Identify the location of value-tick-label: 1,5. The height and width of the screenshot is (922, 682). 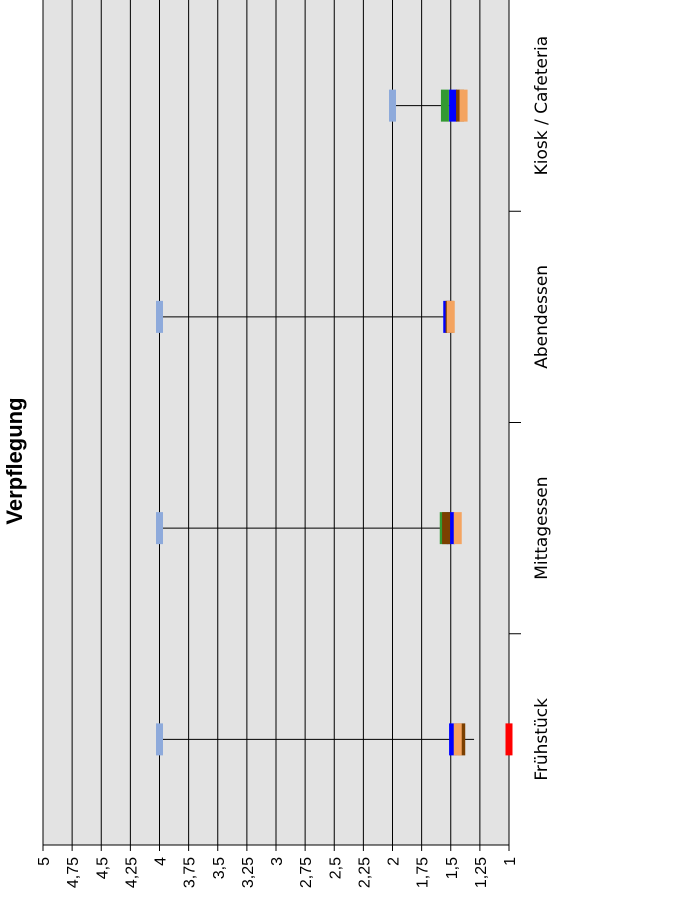
(452, 868).